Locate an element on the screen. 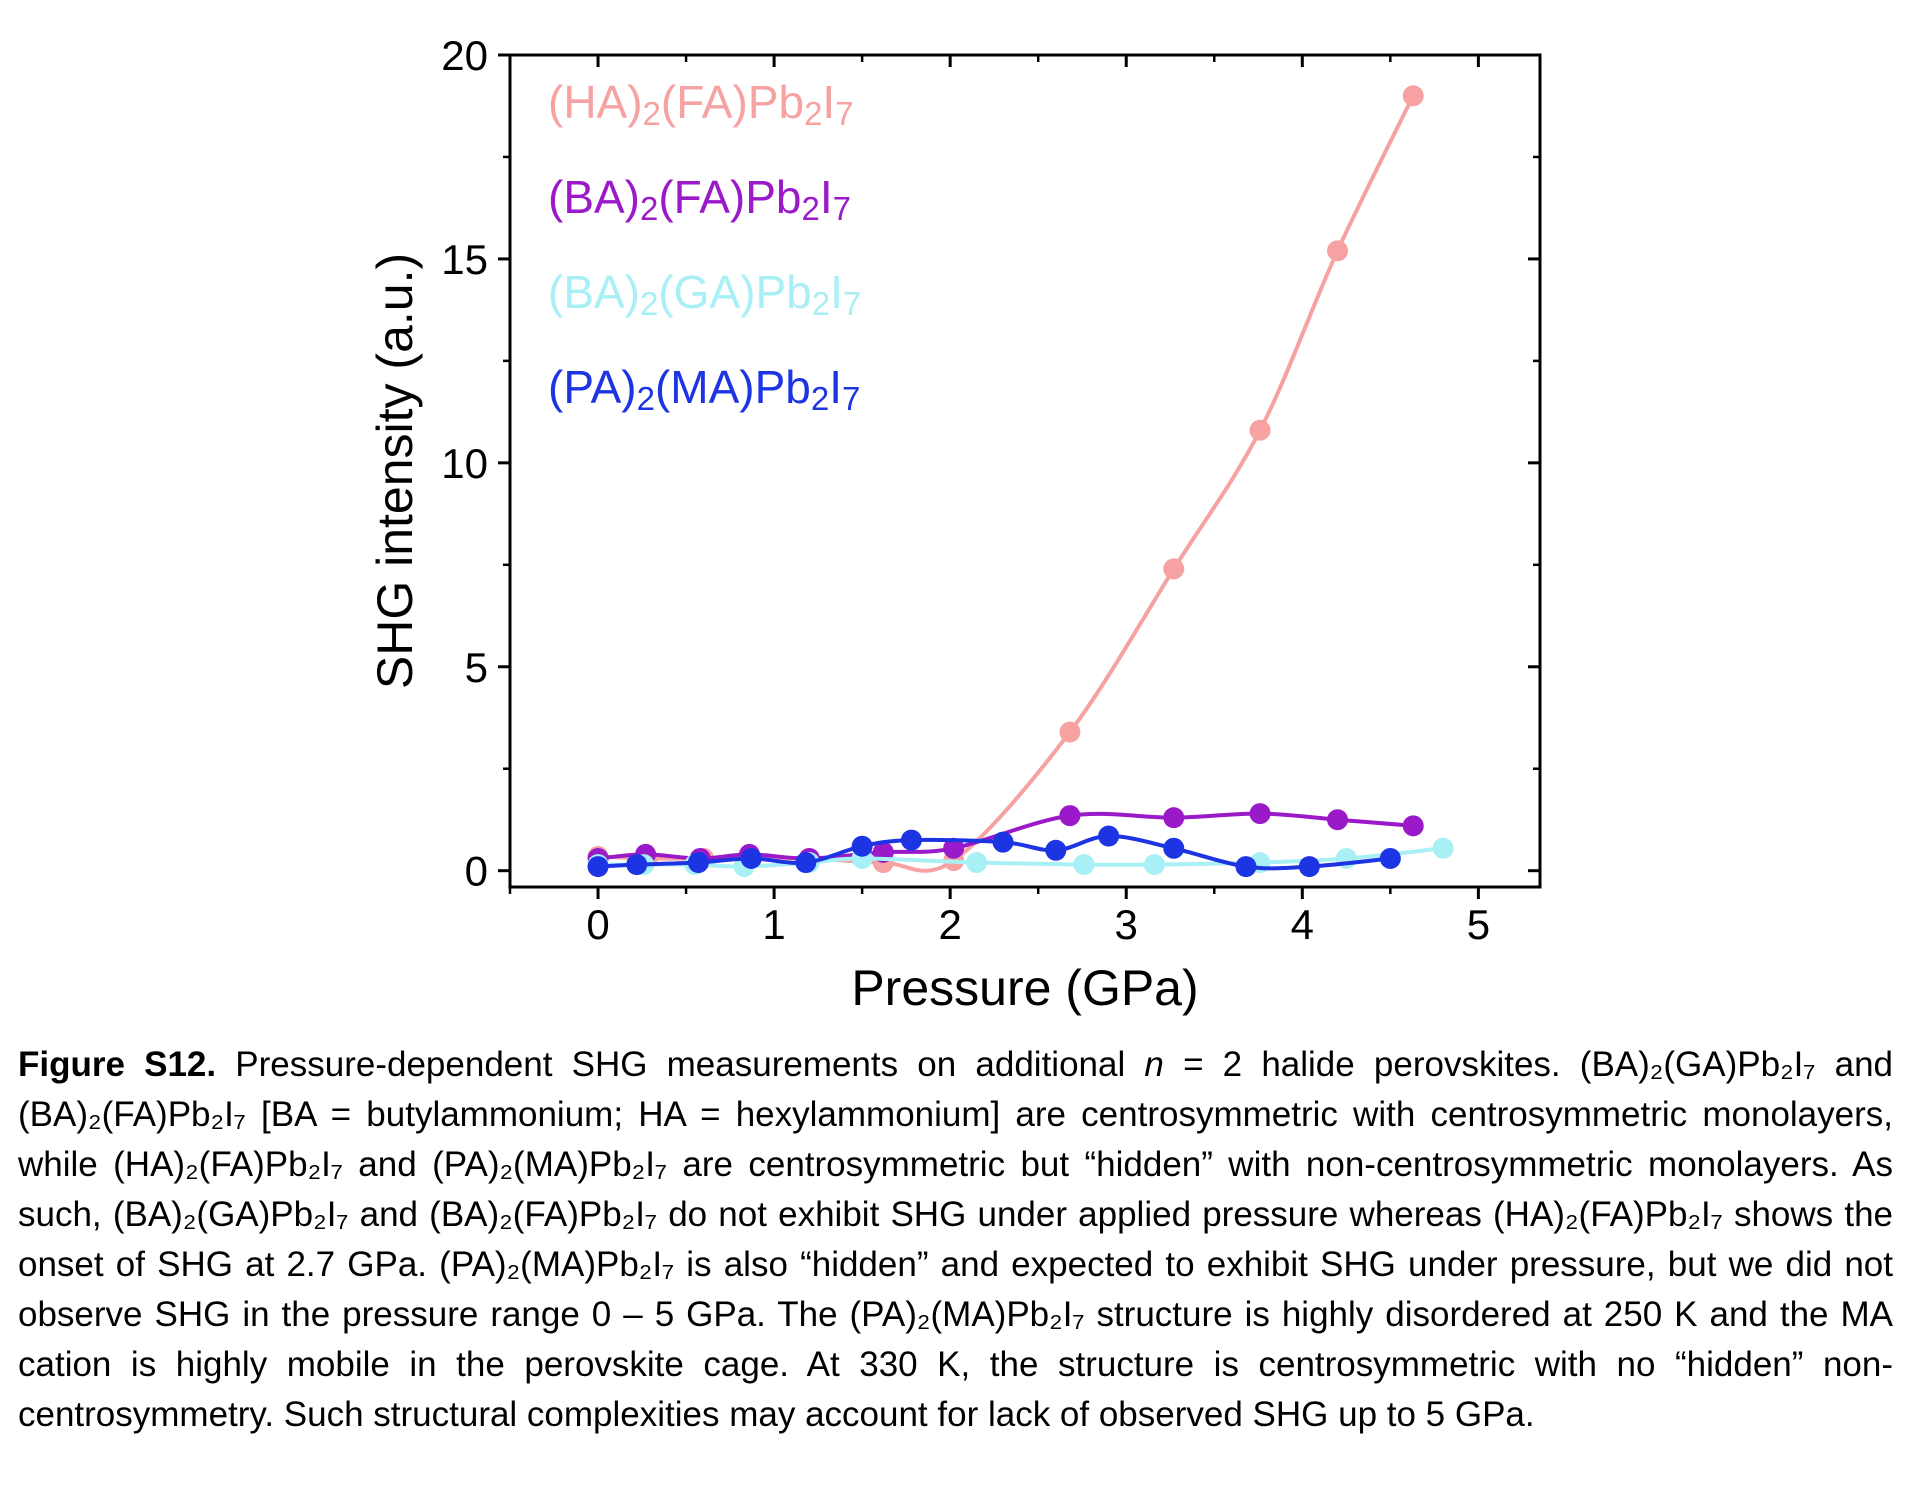 The height and width of the screenshot is (1504, 1913). x-tick-label: 5 is located at coordinates (1478, 924).